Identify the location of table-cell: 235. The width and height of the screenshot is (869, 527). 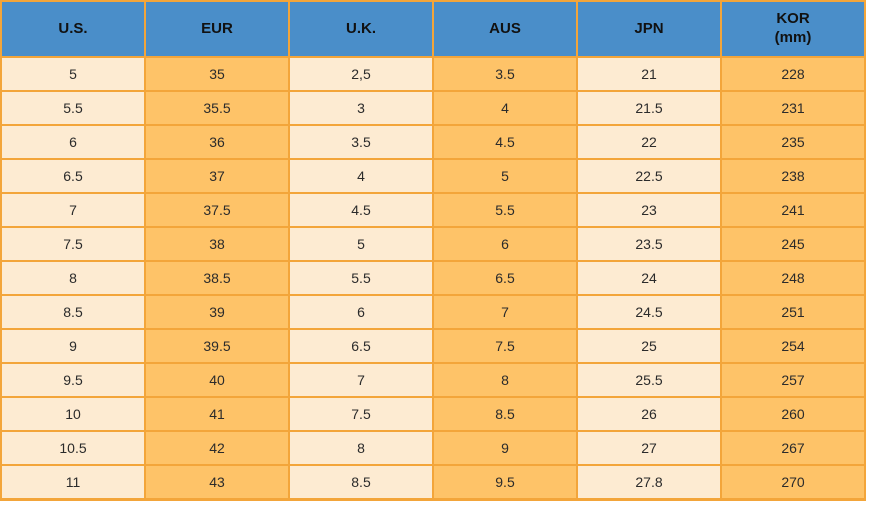
(793, 142).